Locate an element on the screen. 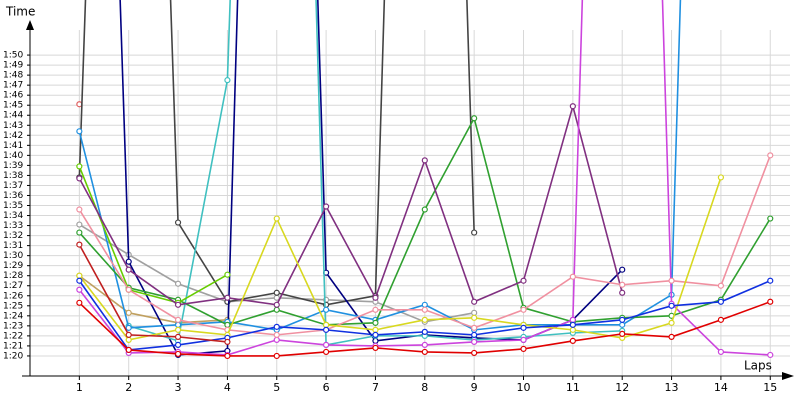 This screenshot has width=800, height=400. x-tick-label: 9 is located at coordinates (474, 387).